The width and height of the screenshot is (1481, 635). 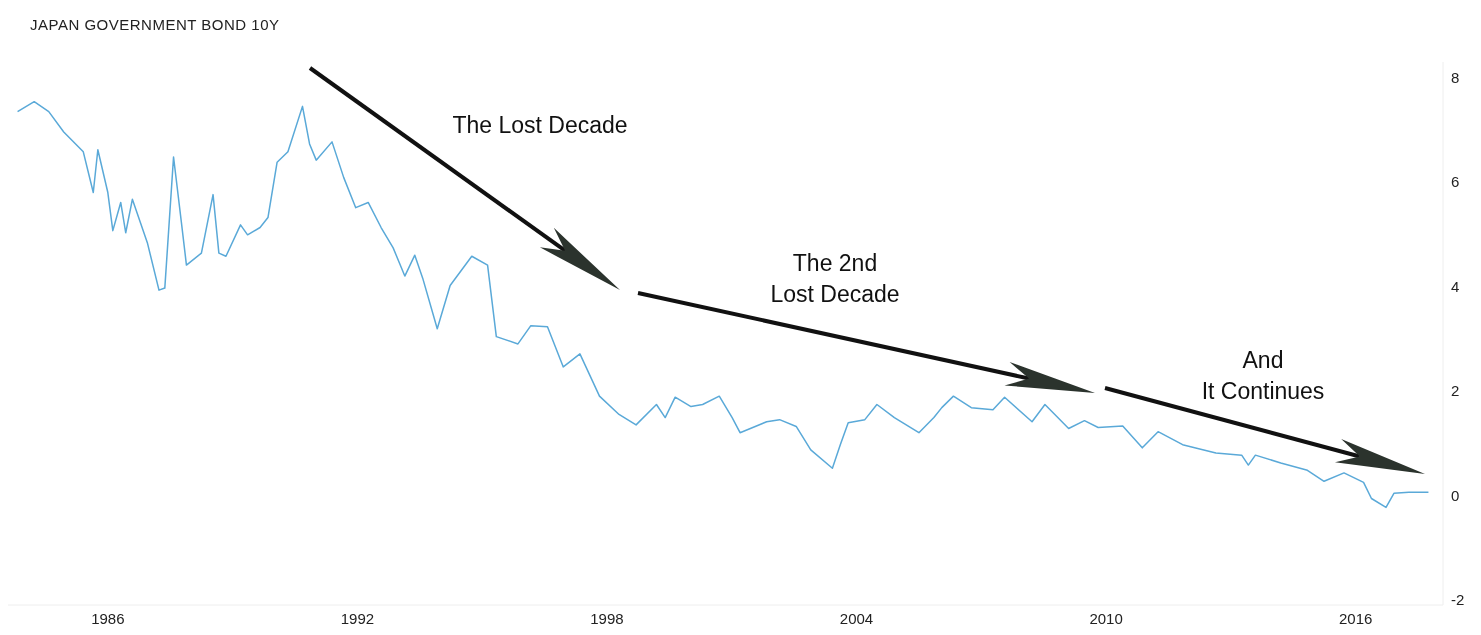 I want to click on x-tick-label: 2010, so click(x=1106, y=618).